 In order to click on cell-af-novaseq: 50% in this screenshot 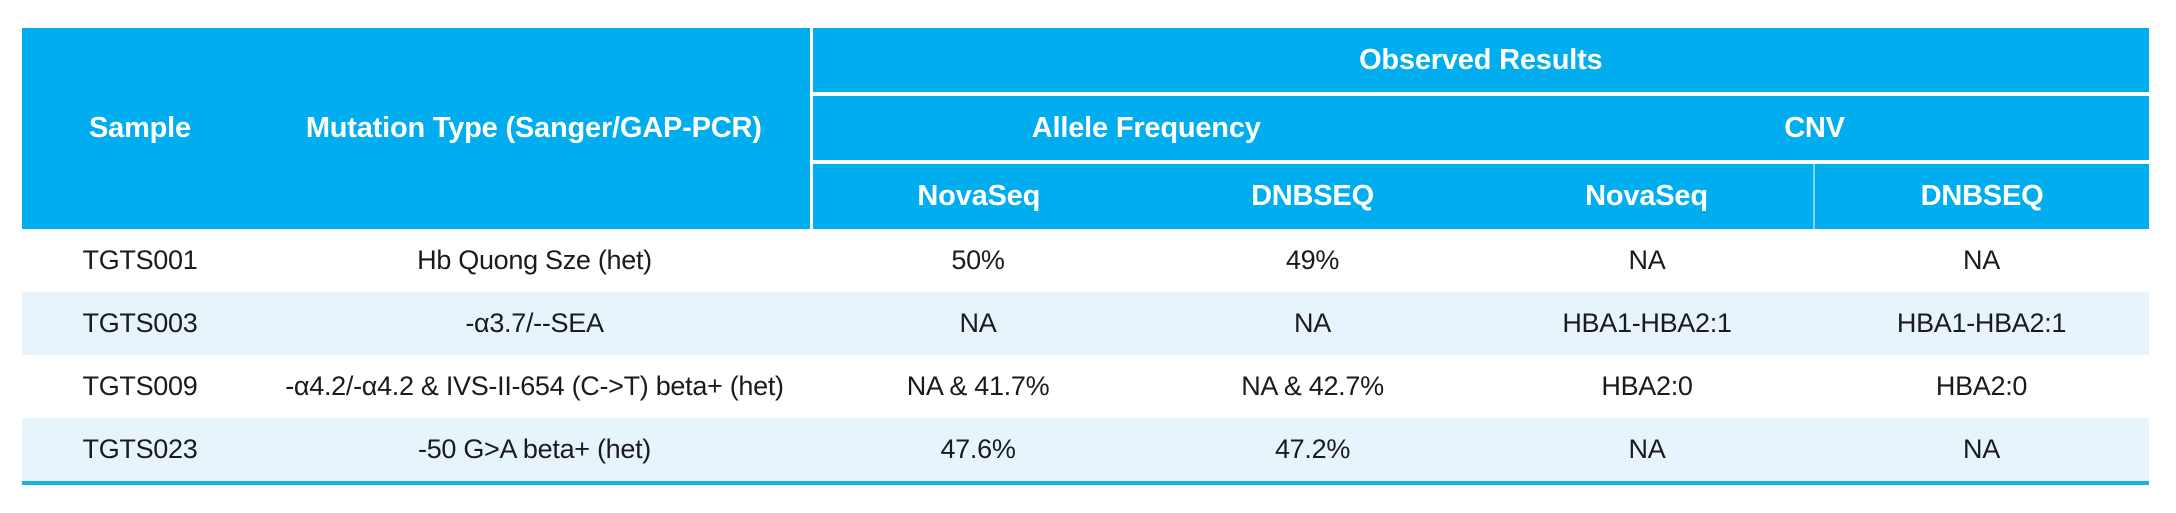, I will do `click(978, 260)`.